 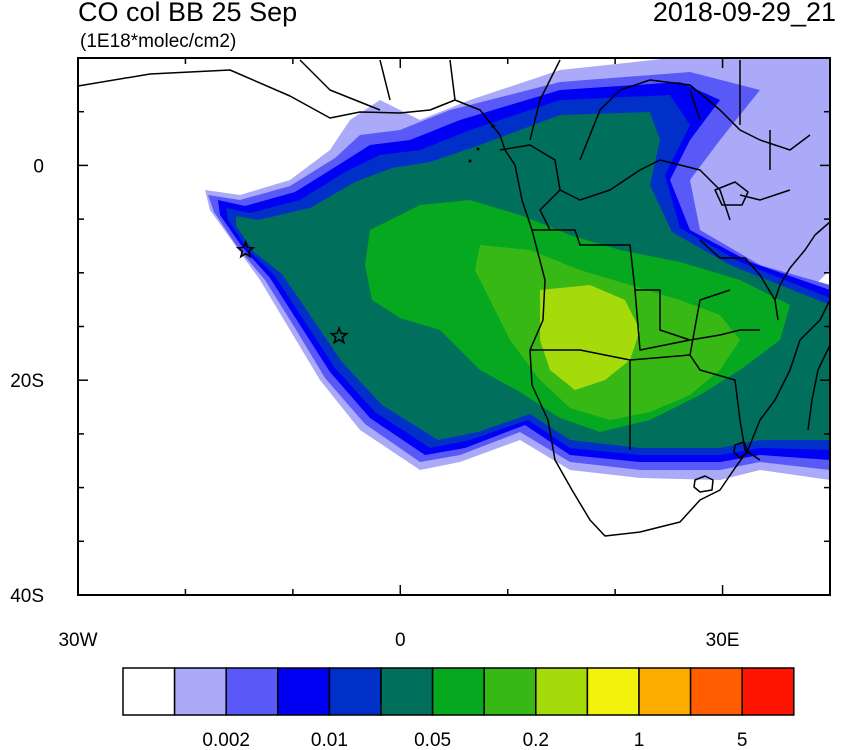 What do you see at coordinates (723, 640) in the screenshot?
I see `lon-tick-label: 30E` at bounding box center [723, 640].